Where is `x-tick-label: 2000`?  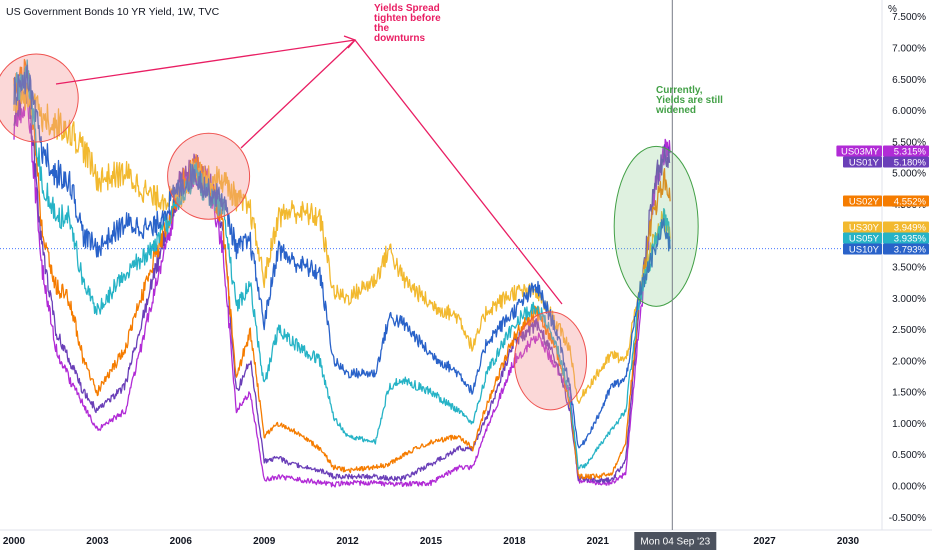
x-tick-label: 2000 is located at coordinates (14, 541).